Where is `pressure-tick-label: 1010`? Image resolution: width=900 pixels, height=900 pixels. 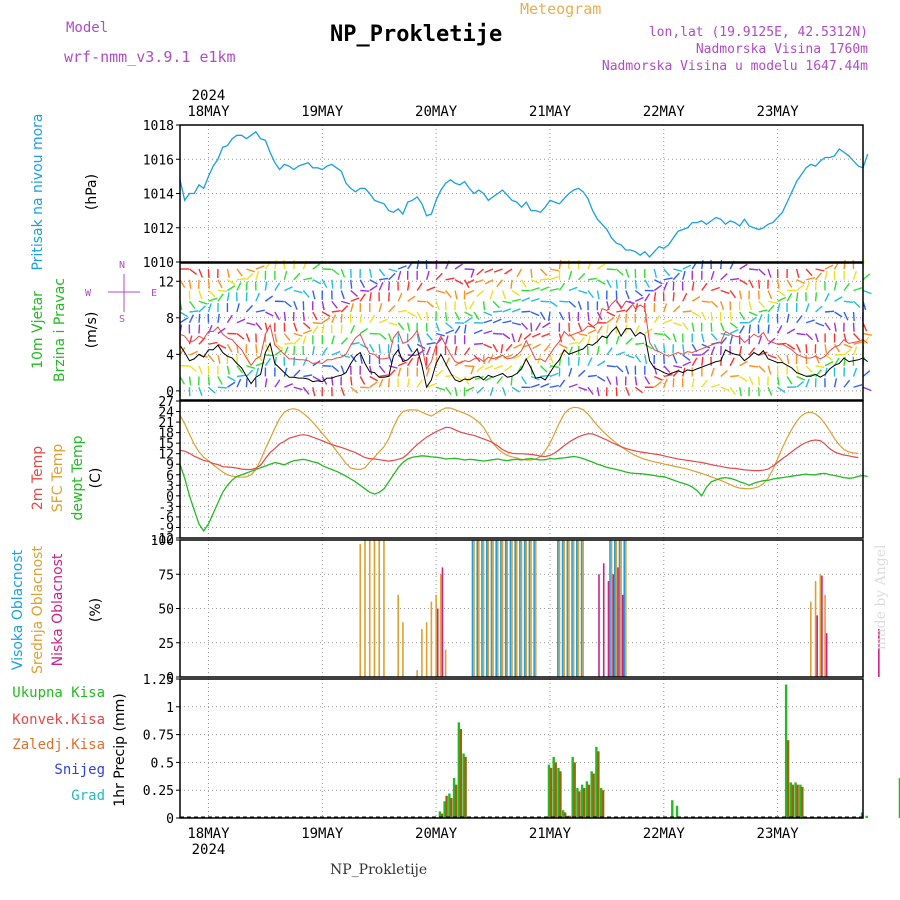
pressure-tick-label: 1010 is located at coordinates (158, 263).